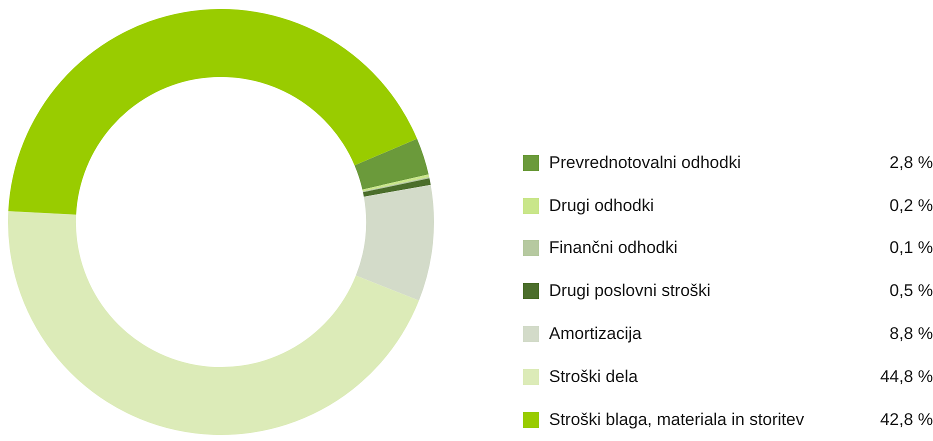  Describe the element at coordinates (911, 334) in the screenshot. I see `data-label: 8,8 %` at that location.